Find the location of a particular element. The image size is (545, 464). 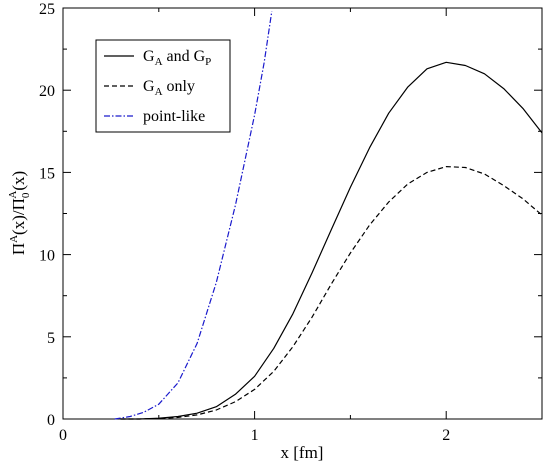

y-tick-label: 5 is located at coordinates (51, 338).